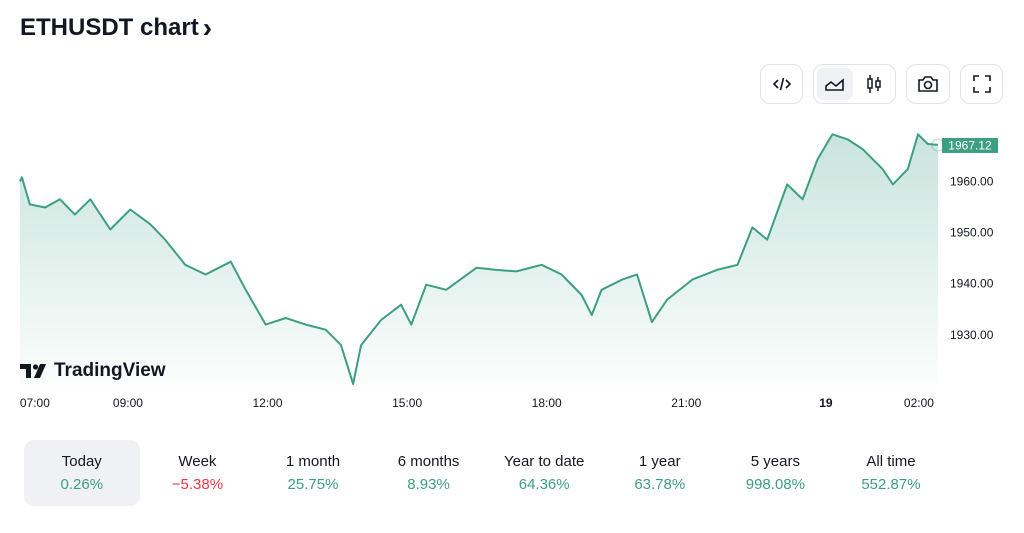 The width and height of the screenshot is (1024, 533). I want to click on y-tick-label: 1950.00, so click(972, 233).